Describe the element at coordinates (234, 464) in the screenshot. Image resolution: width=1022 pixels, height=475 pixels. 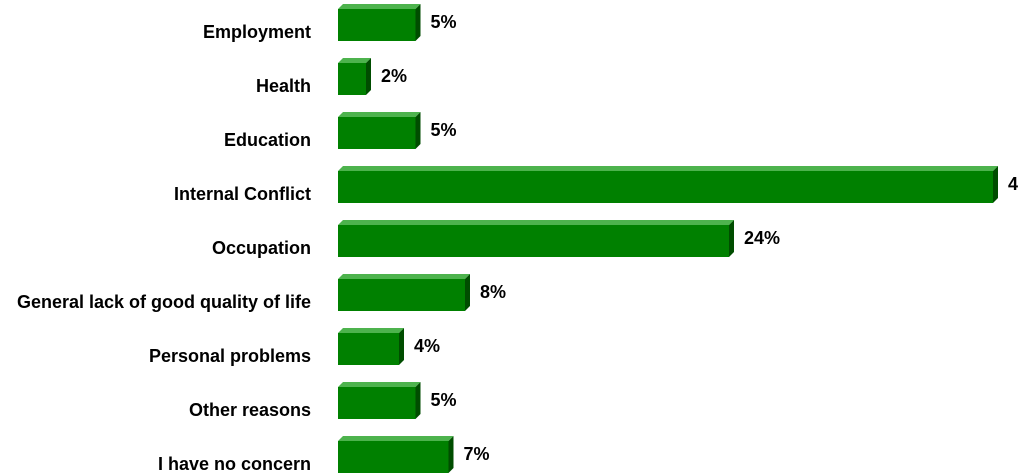
I see `category-label: I have no concern` at that location.